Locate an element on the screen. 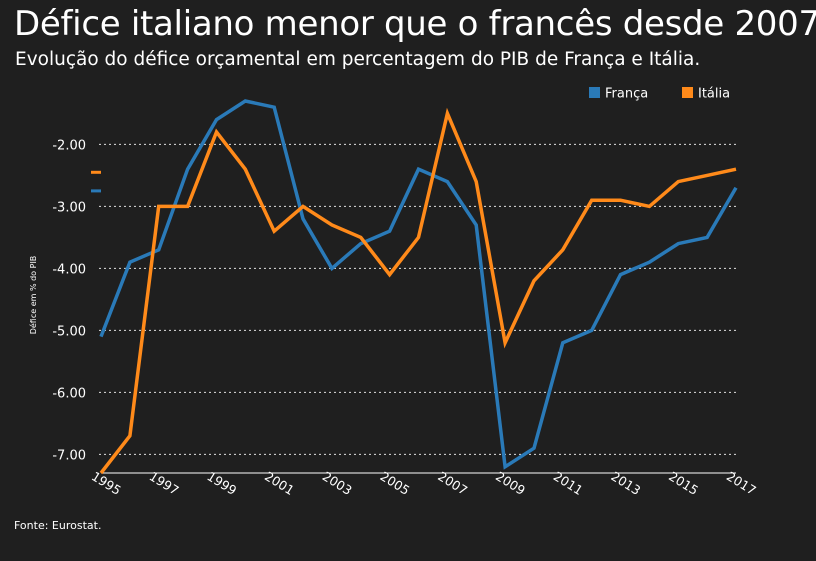  y-tick-label: -6.00 is located at coordinates (69, 393).